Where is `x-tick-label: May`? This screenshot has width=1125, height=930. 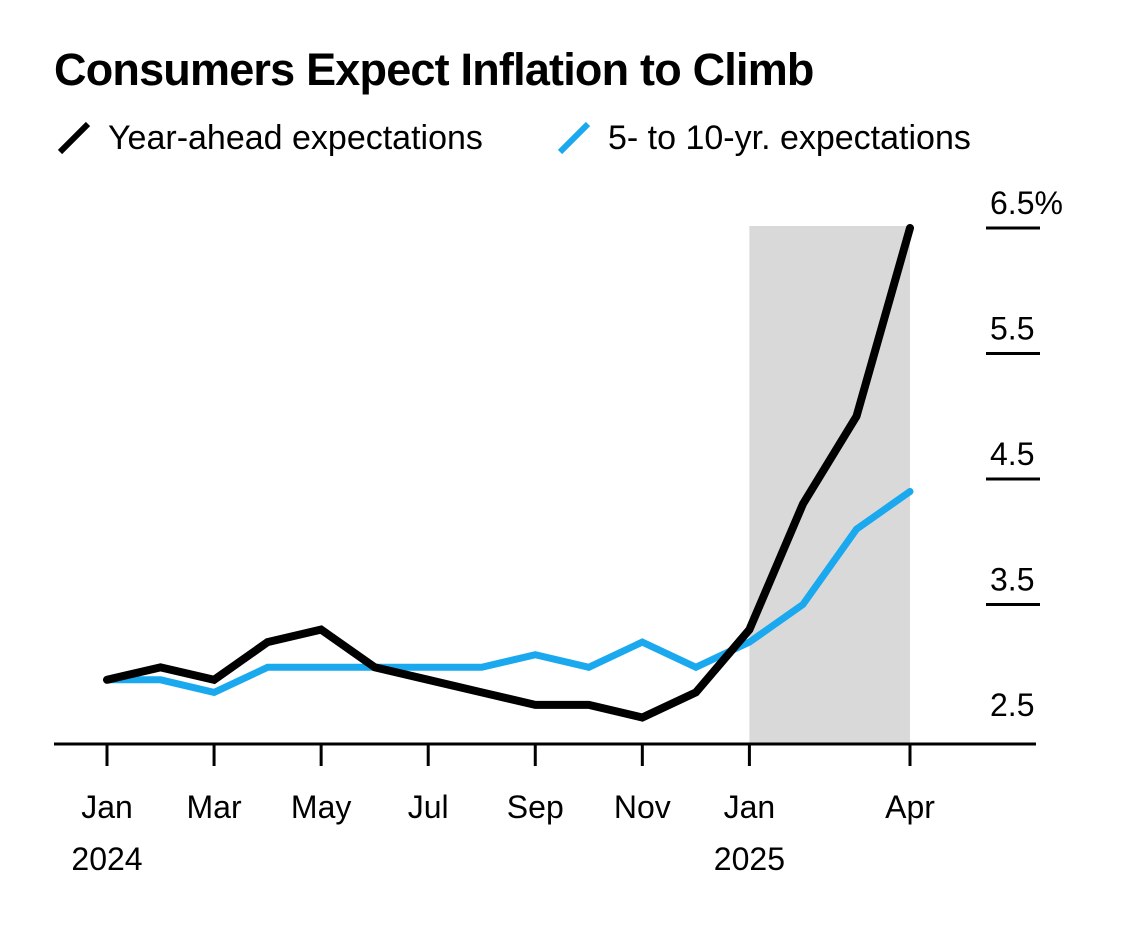
x-tick-label: May is located at coordinates (321, 807).